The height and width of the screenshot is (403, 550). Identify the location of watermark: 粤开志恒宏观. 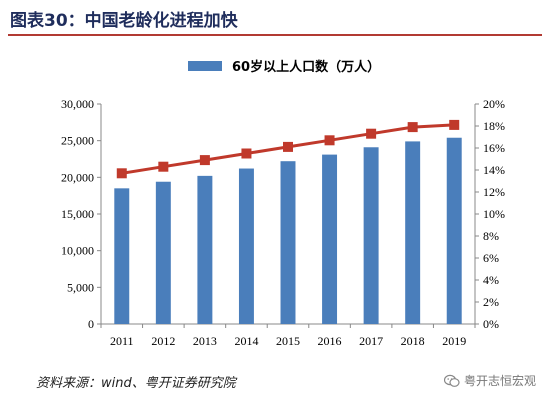
(489, 380).